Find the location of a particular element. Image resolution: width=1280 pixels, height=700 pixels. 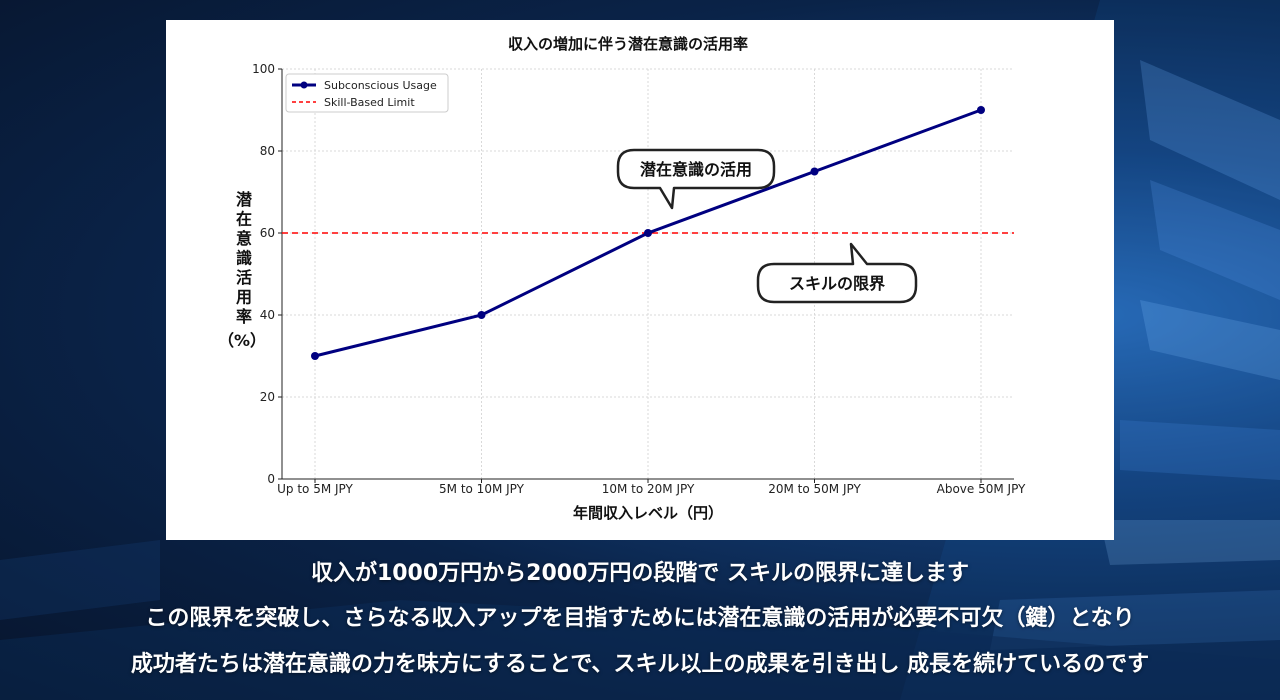

legend-box is located at coordinates (367, 93).